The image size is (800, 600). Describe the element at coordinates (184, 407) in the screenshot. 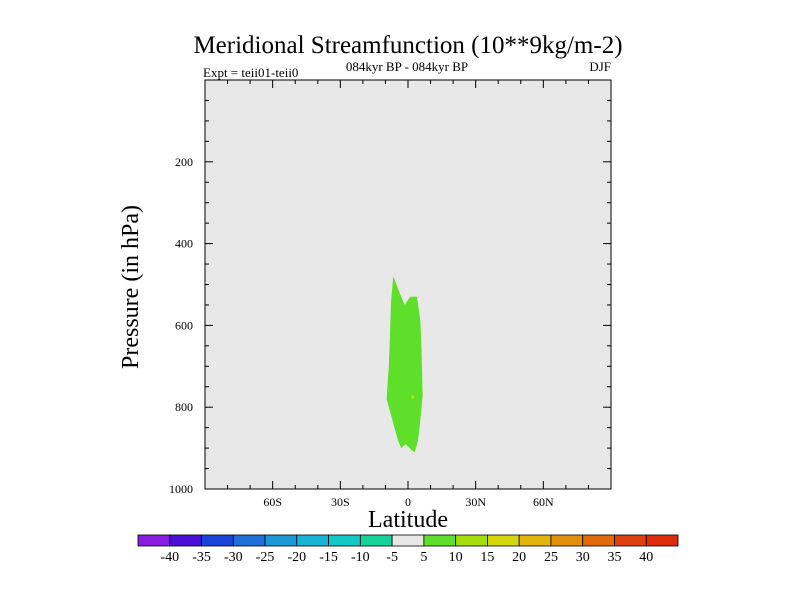

I see `y-tick-label: 800` at that location.